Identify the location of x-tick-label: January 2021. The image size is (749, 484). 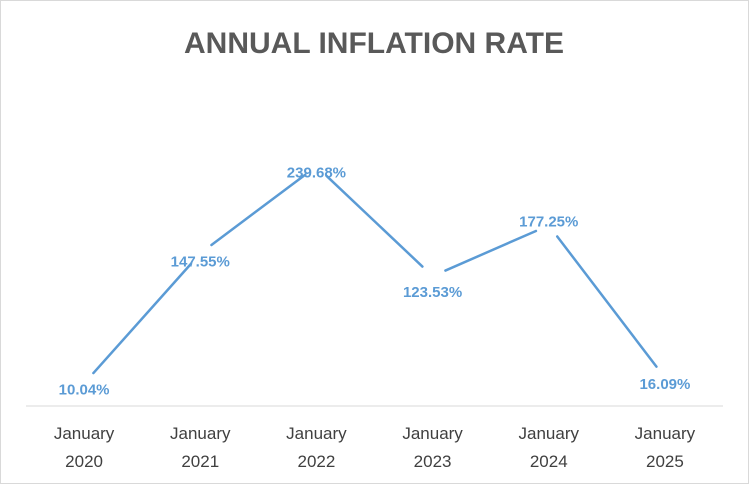
(200, 447).